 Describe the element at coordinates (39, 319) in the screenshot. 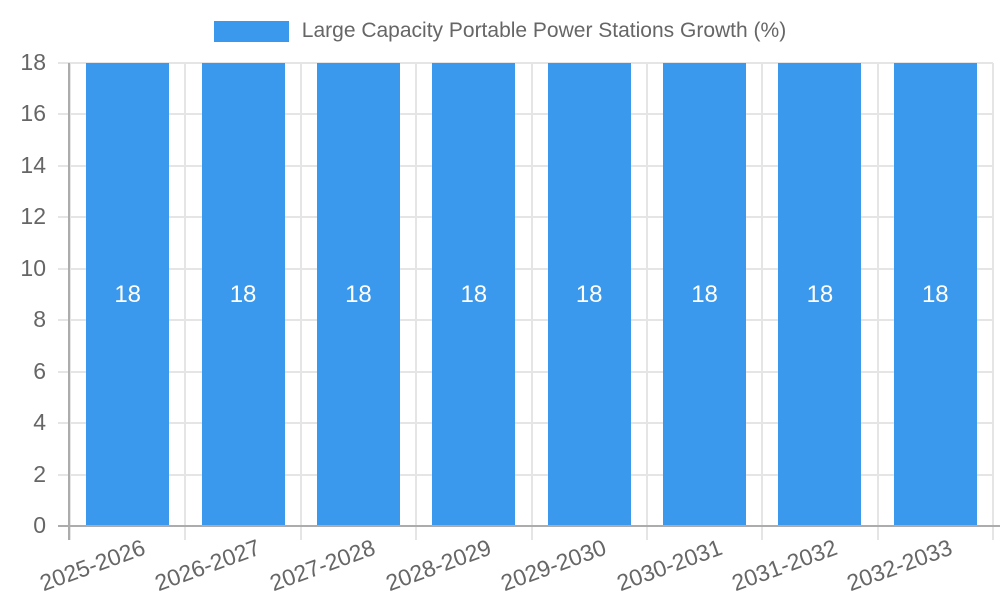

I see `y-axis-tick-label: 8` at that location.